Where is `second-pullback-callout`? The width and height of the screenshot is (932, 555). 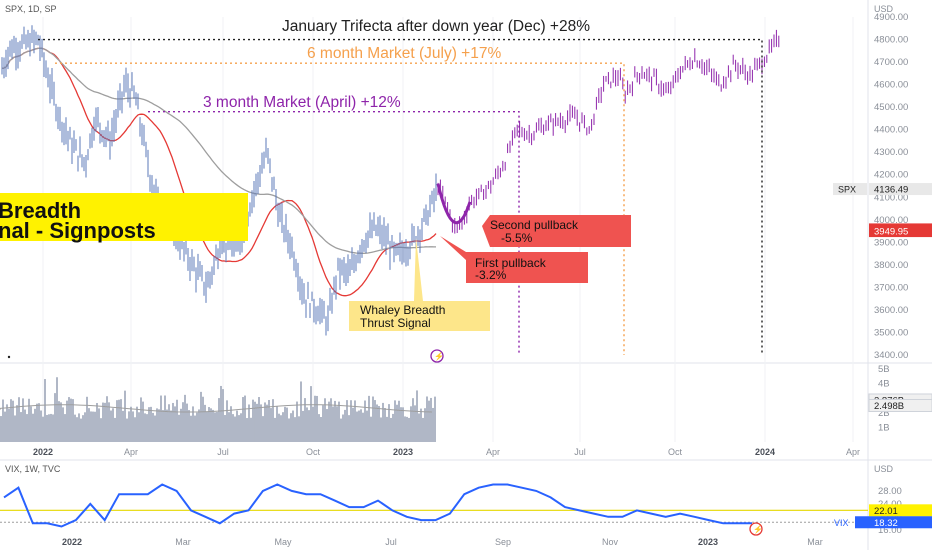
second-pullback-callout is located at coordinates (556, 231).